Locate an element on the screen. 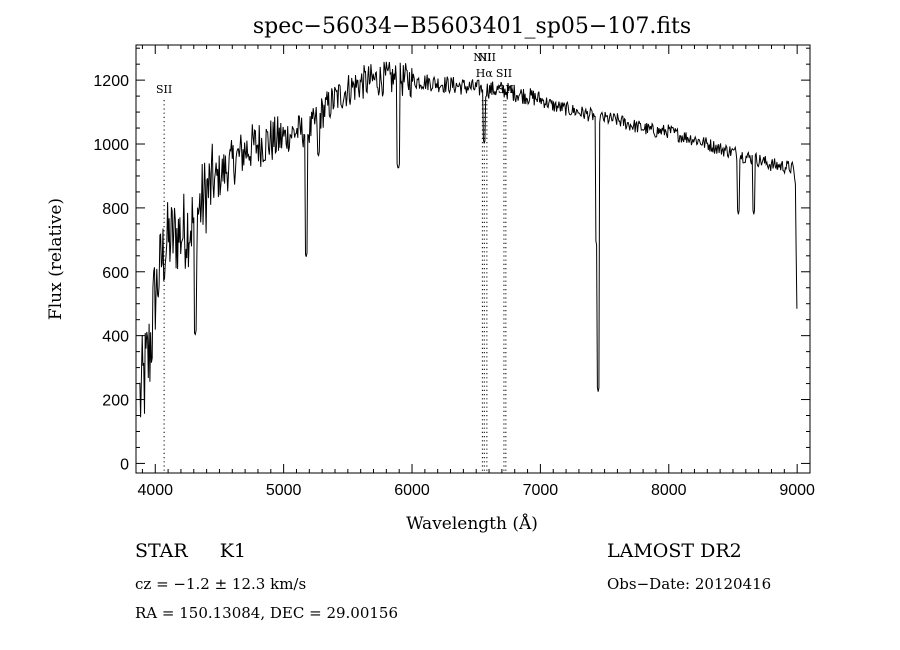 Image resolution: width=900 pixels, height=650 pixels. x-tick-label: 7000 is located at coordinates (541, 490).